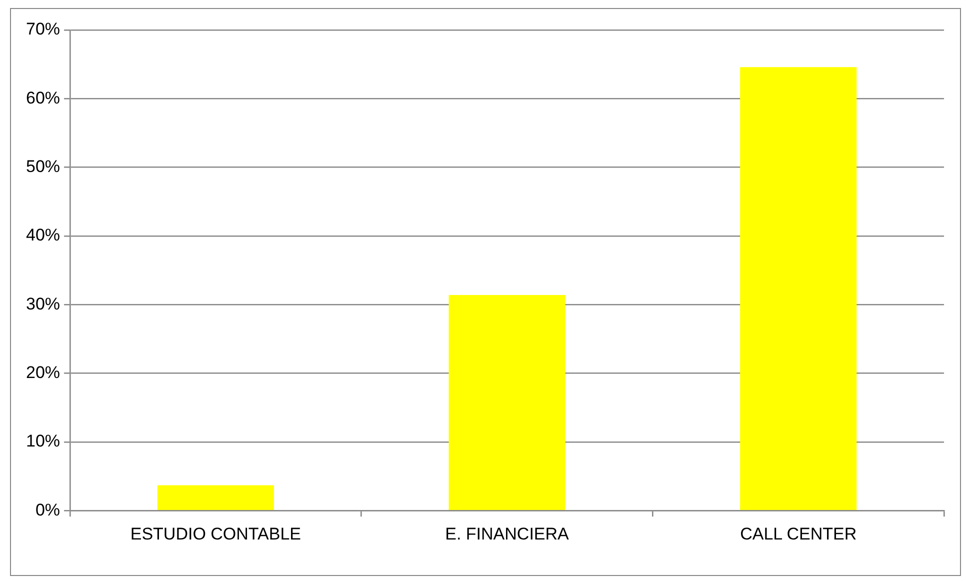 The image size is (969, 581). Describe the element at coordinates (798, 534) in the screenshot. I see `x-tick-label: CALL CENTER` at that location.